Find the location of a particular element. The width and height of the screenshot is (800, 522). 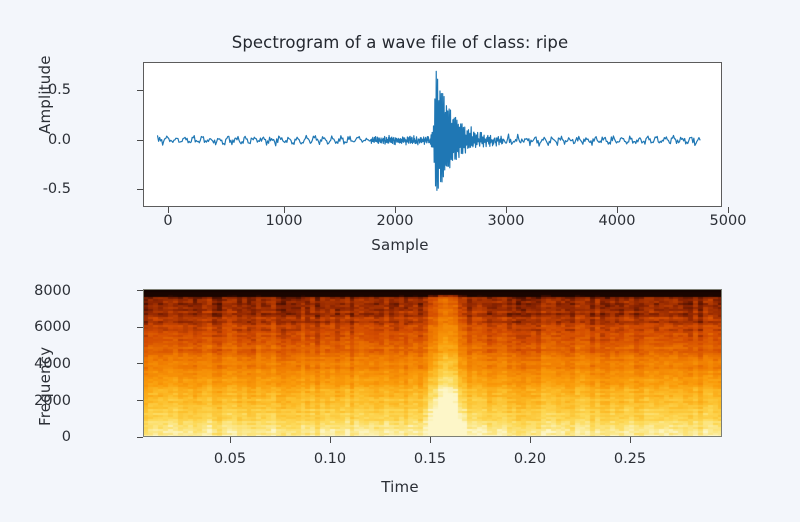

waveform-ytick-2: -0.5 is located at coordinates (56, 189).